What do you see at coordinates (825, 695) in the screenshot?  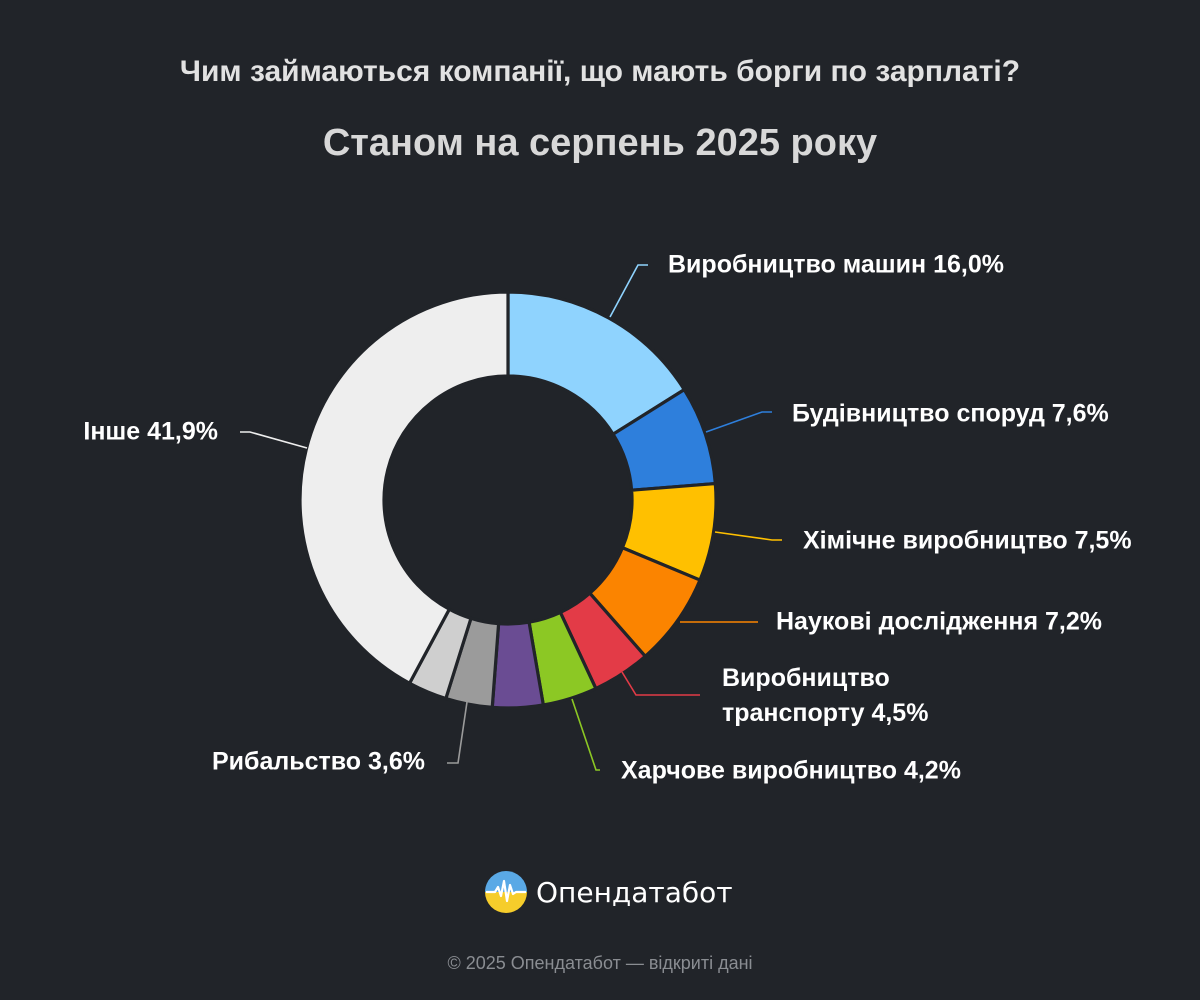 I see `slice-label-5: Виробництво транспорту 4,5%` at bounding box center [825, 695].